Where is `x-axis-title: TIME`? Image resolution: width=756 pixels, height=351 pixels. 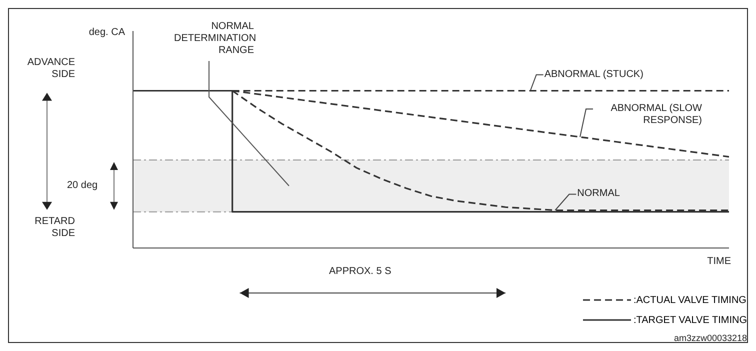
x-axis-title: TIME is located at coordinates (719, 262).